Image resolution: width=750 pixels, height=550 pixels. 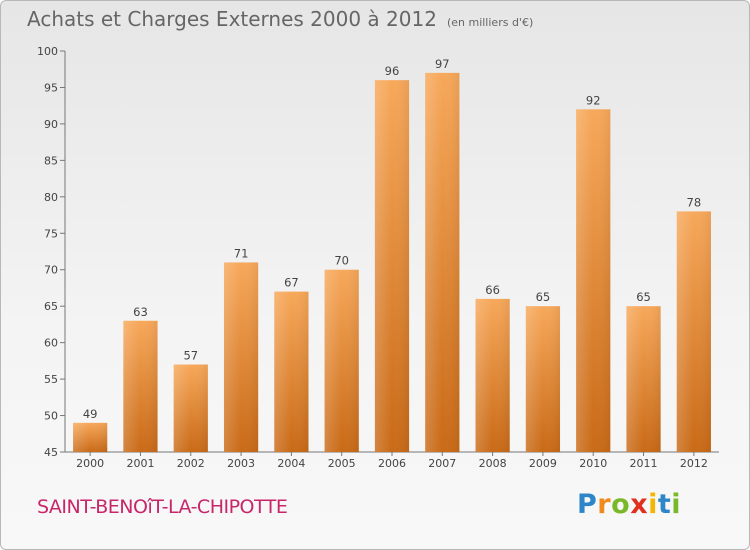 I want to click on logo-letter: P, so click(x=587, y=504).